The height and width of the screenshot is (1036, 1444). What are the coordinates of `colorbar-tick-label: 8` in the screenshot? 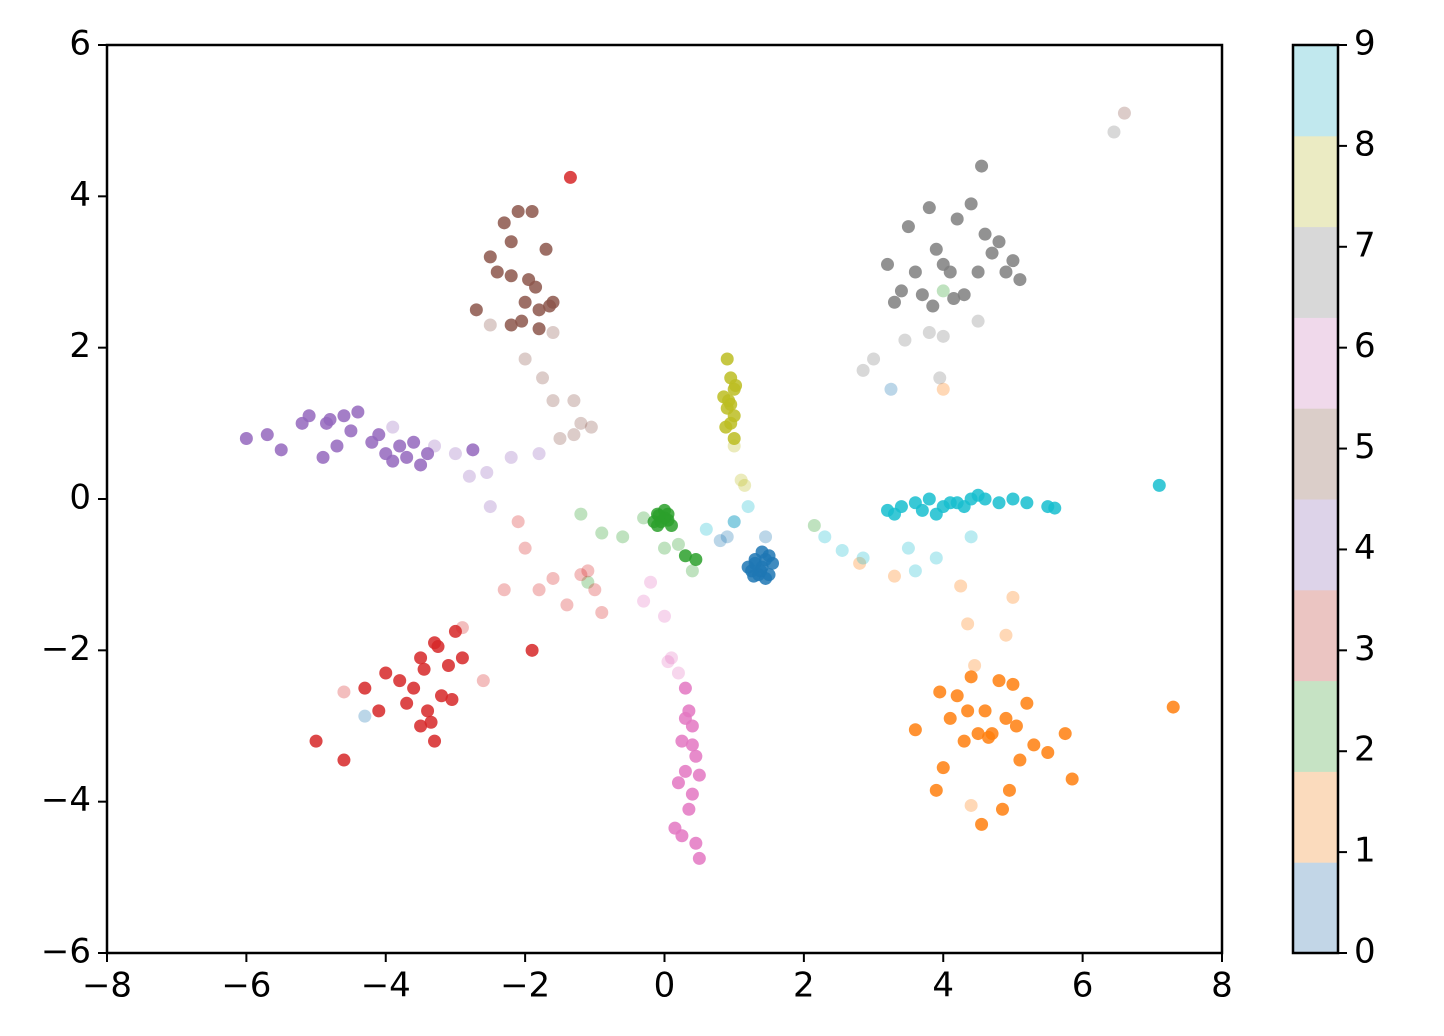 It's located at (1365, 144).